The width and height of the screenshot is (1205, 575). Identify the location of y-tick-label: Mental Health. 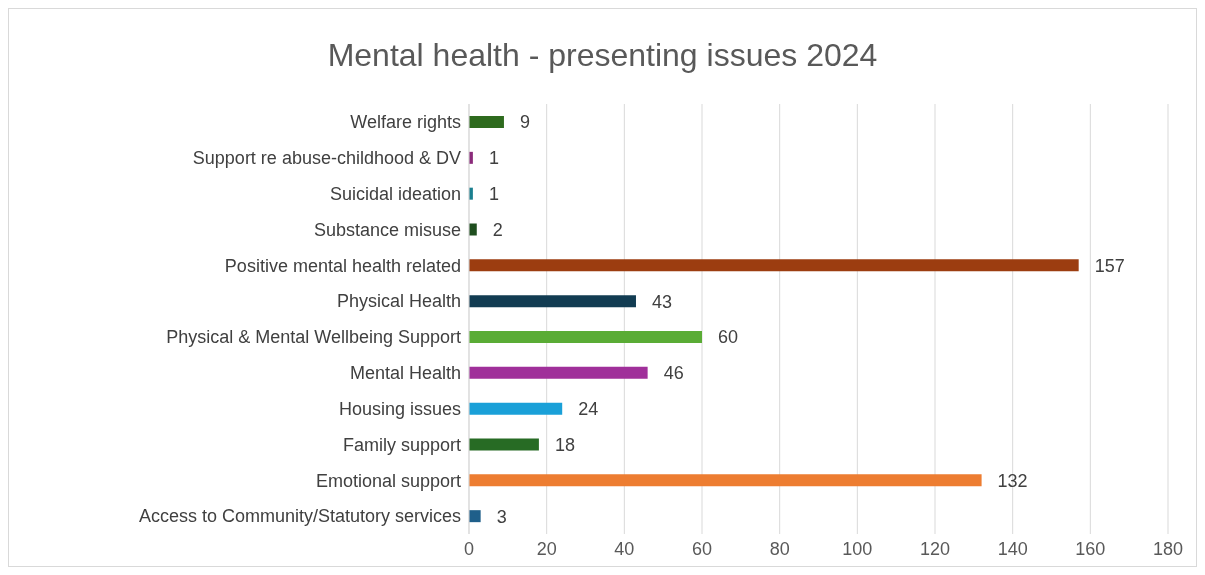
(405, 373).